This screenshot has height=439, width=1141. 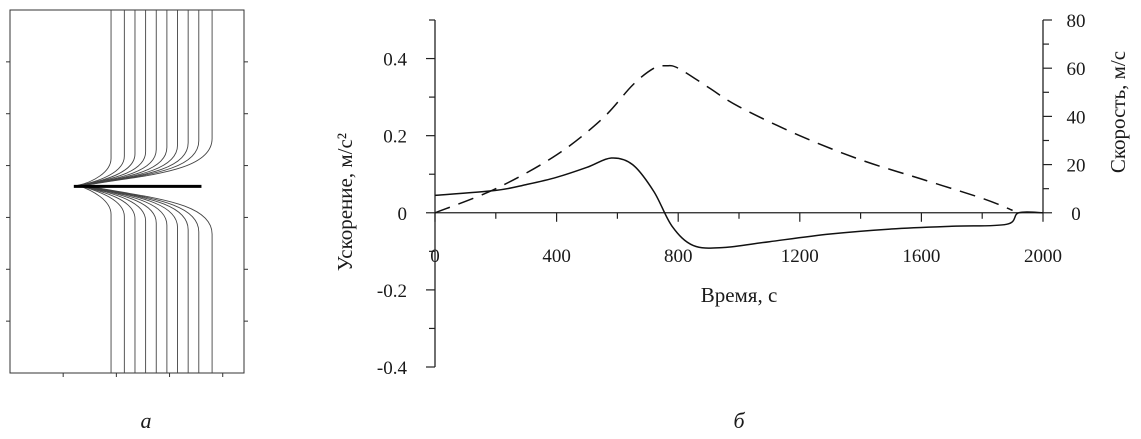 I want to click on x-tick-label: 1200, so click(x=800, y=256).